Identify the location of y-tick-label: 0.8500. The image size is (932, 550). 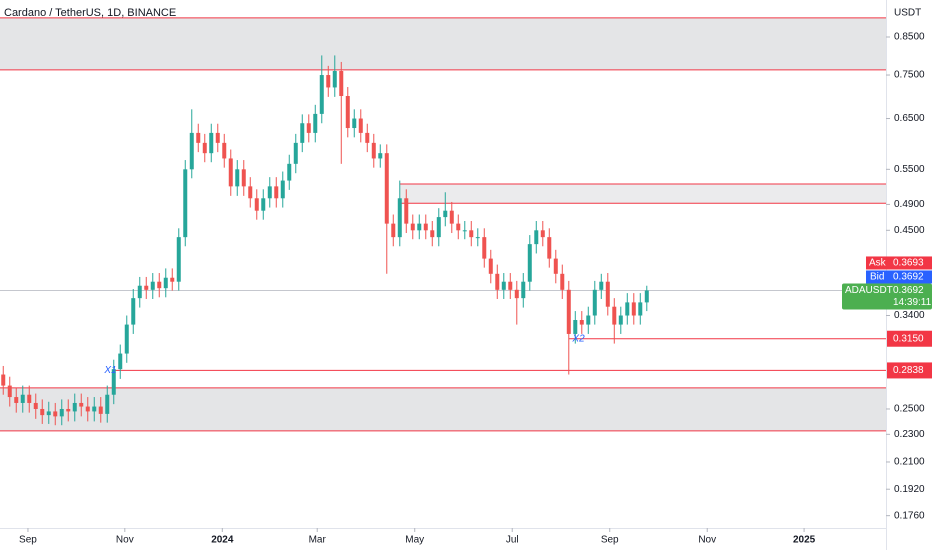
(909, 37).